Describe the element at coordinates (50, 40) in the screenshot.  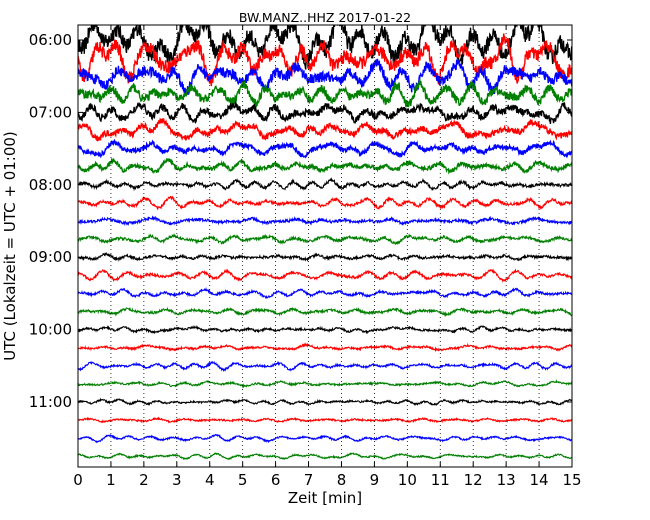
I see `y-tick-label: 06:00` at that location.